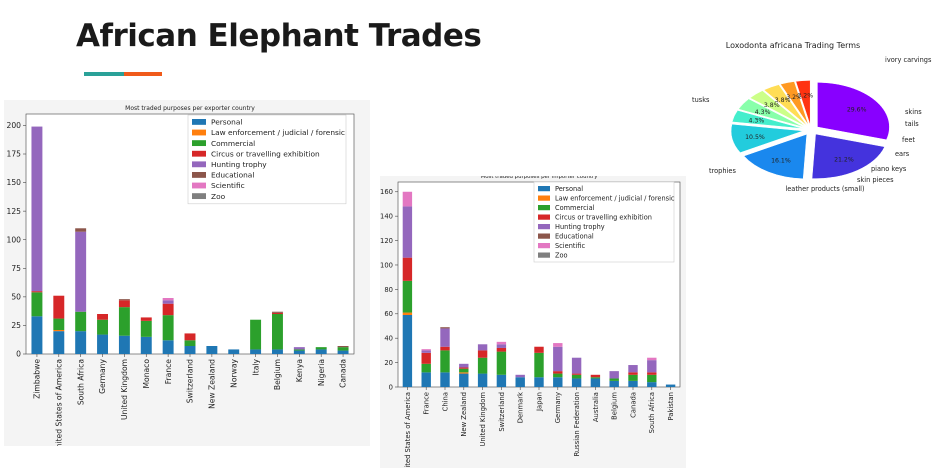  I want to click on y-tick-label: 160, so click(386, 192).